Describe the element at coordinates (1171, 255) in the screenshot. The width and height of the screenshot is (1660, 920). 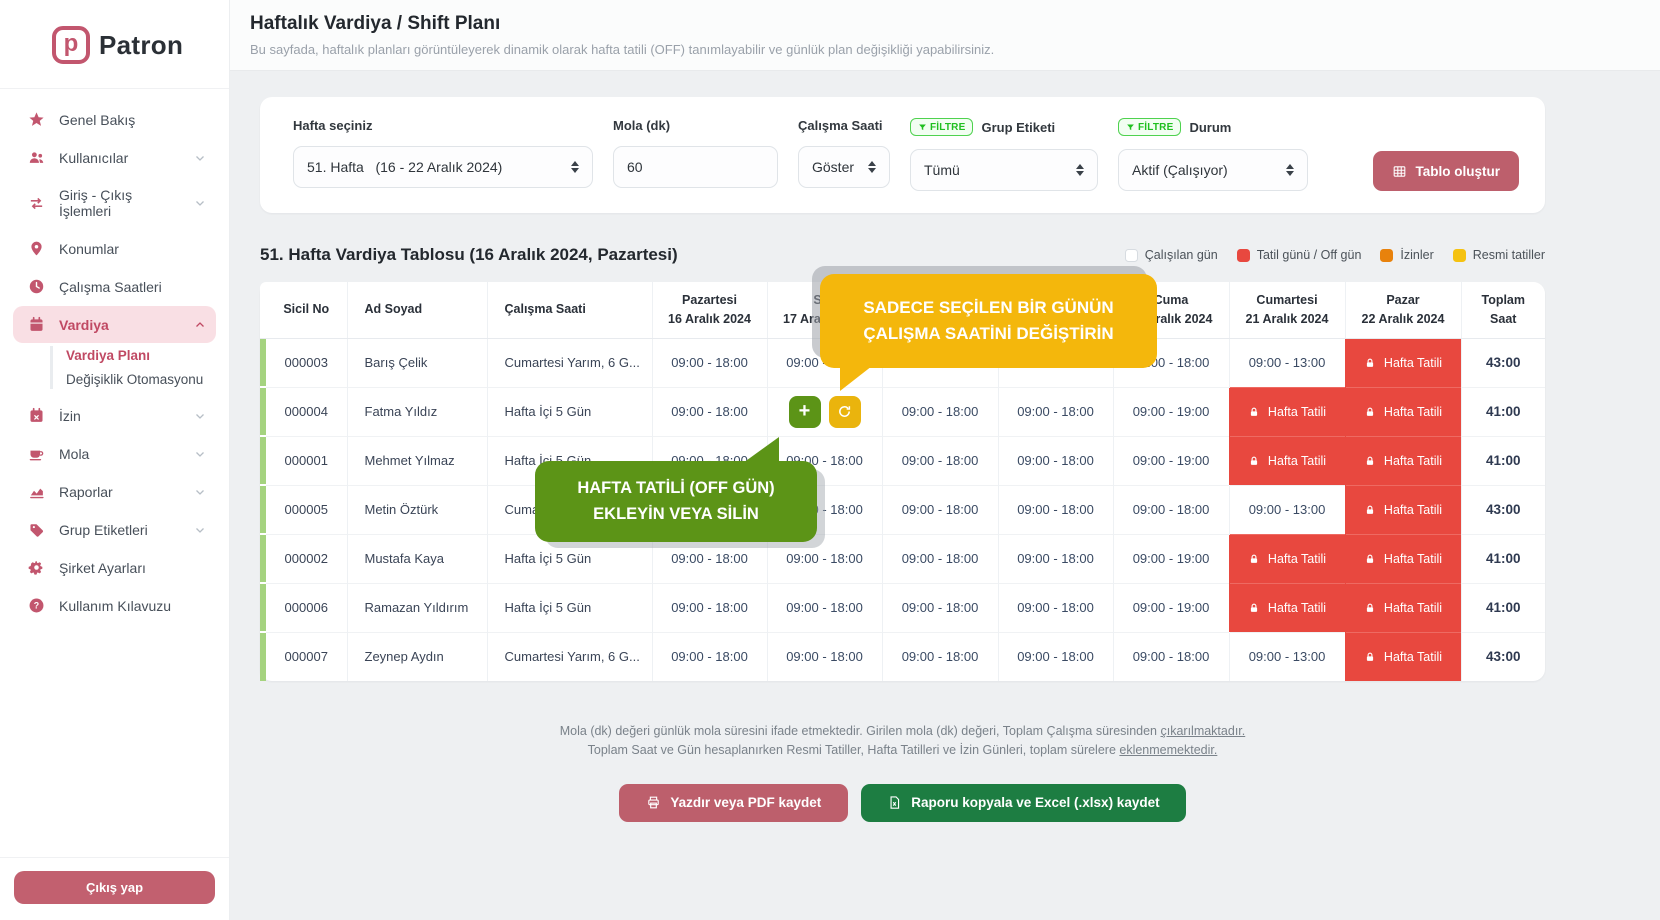
I see `legend-item-worked-day: Çalışılan gün` at that location.